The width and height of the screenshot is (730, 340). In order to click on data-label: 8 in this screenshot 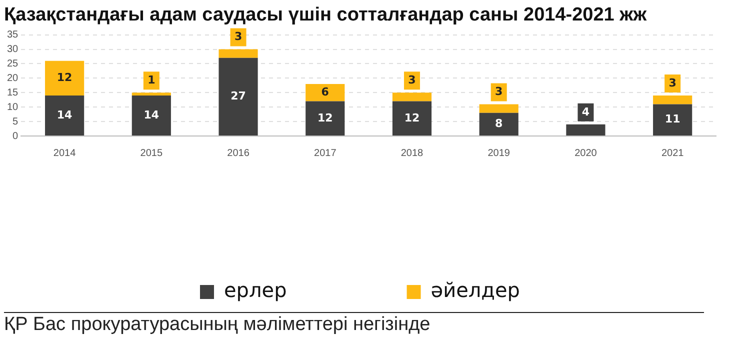, I will do `click(499, 123)`.